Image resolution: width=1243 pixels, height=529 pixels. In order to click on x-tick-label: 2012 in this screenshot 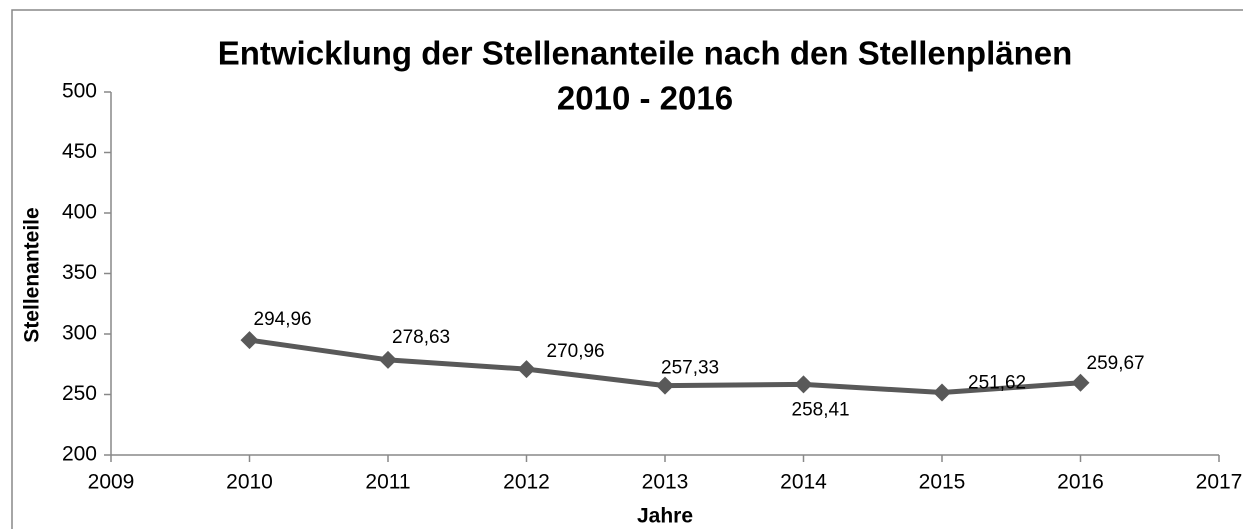, I will do `click(526, 482)`.